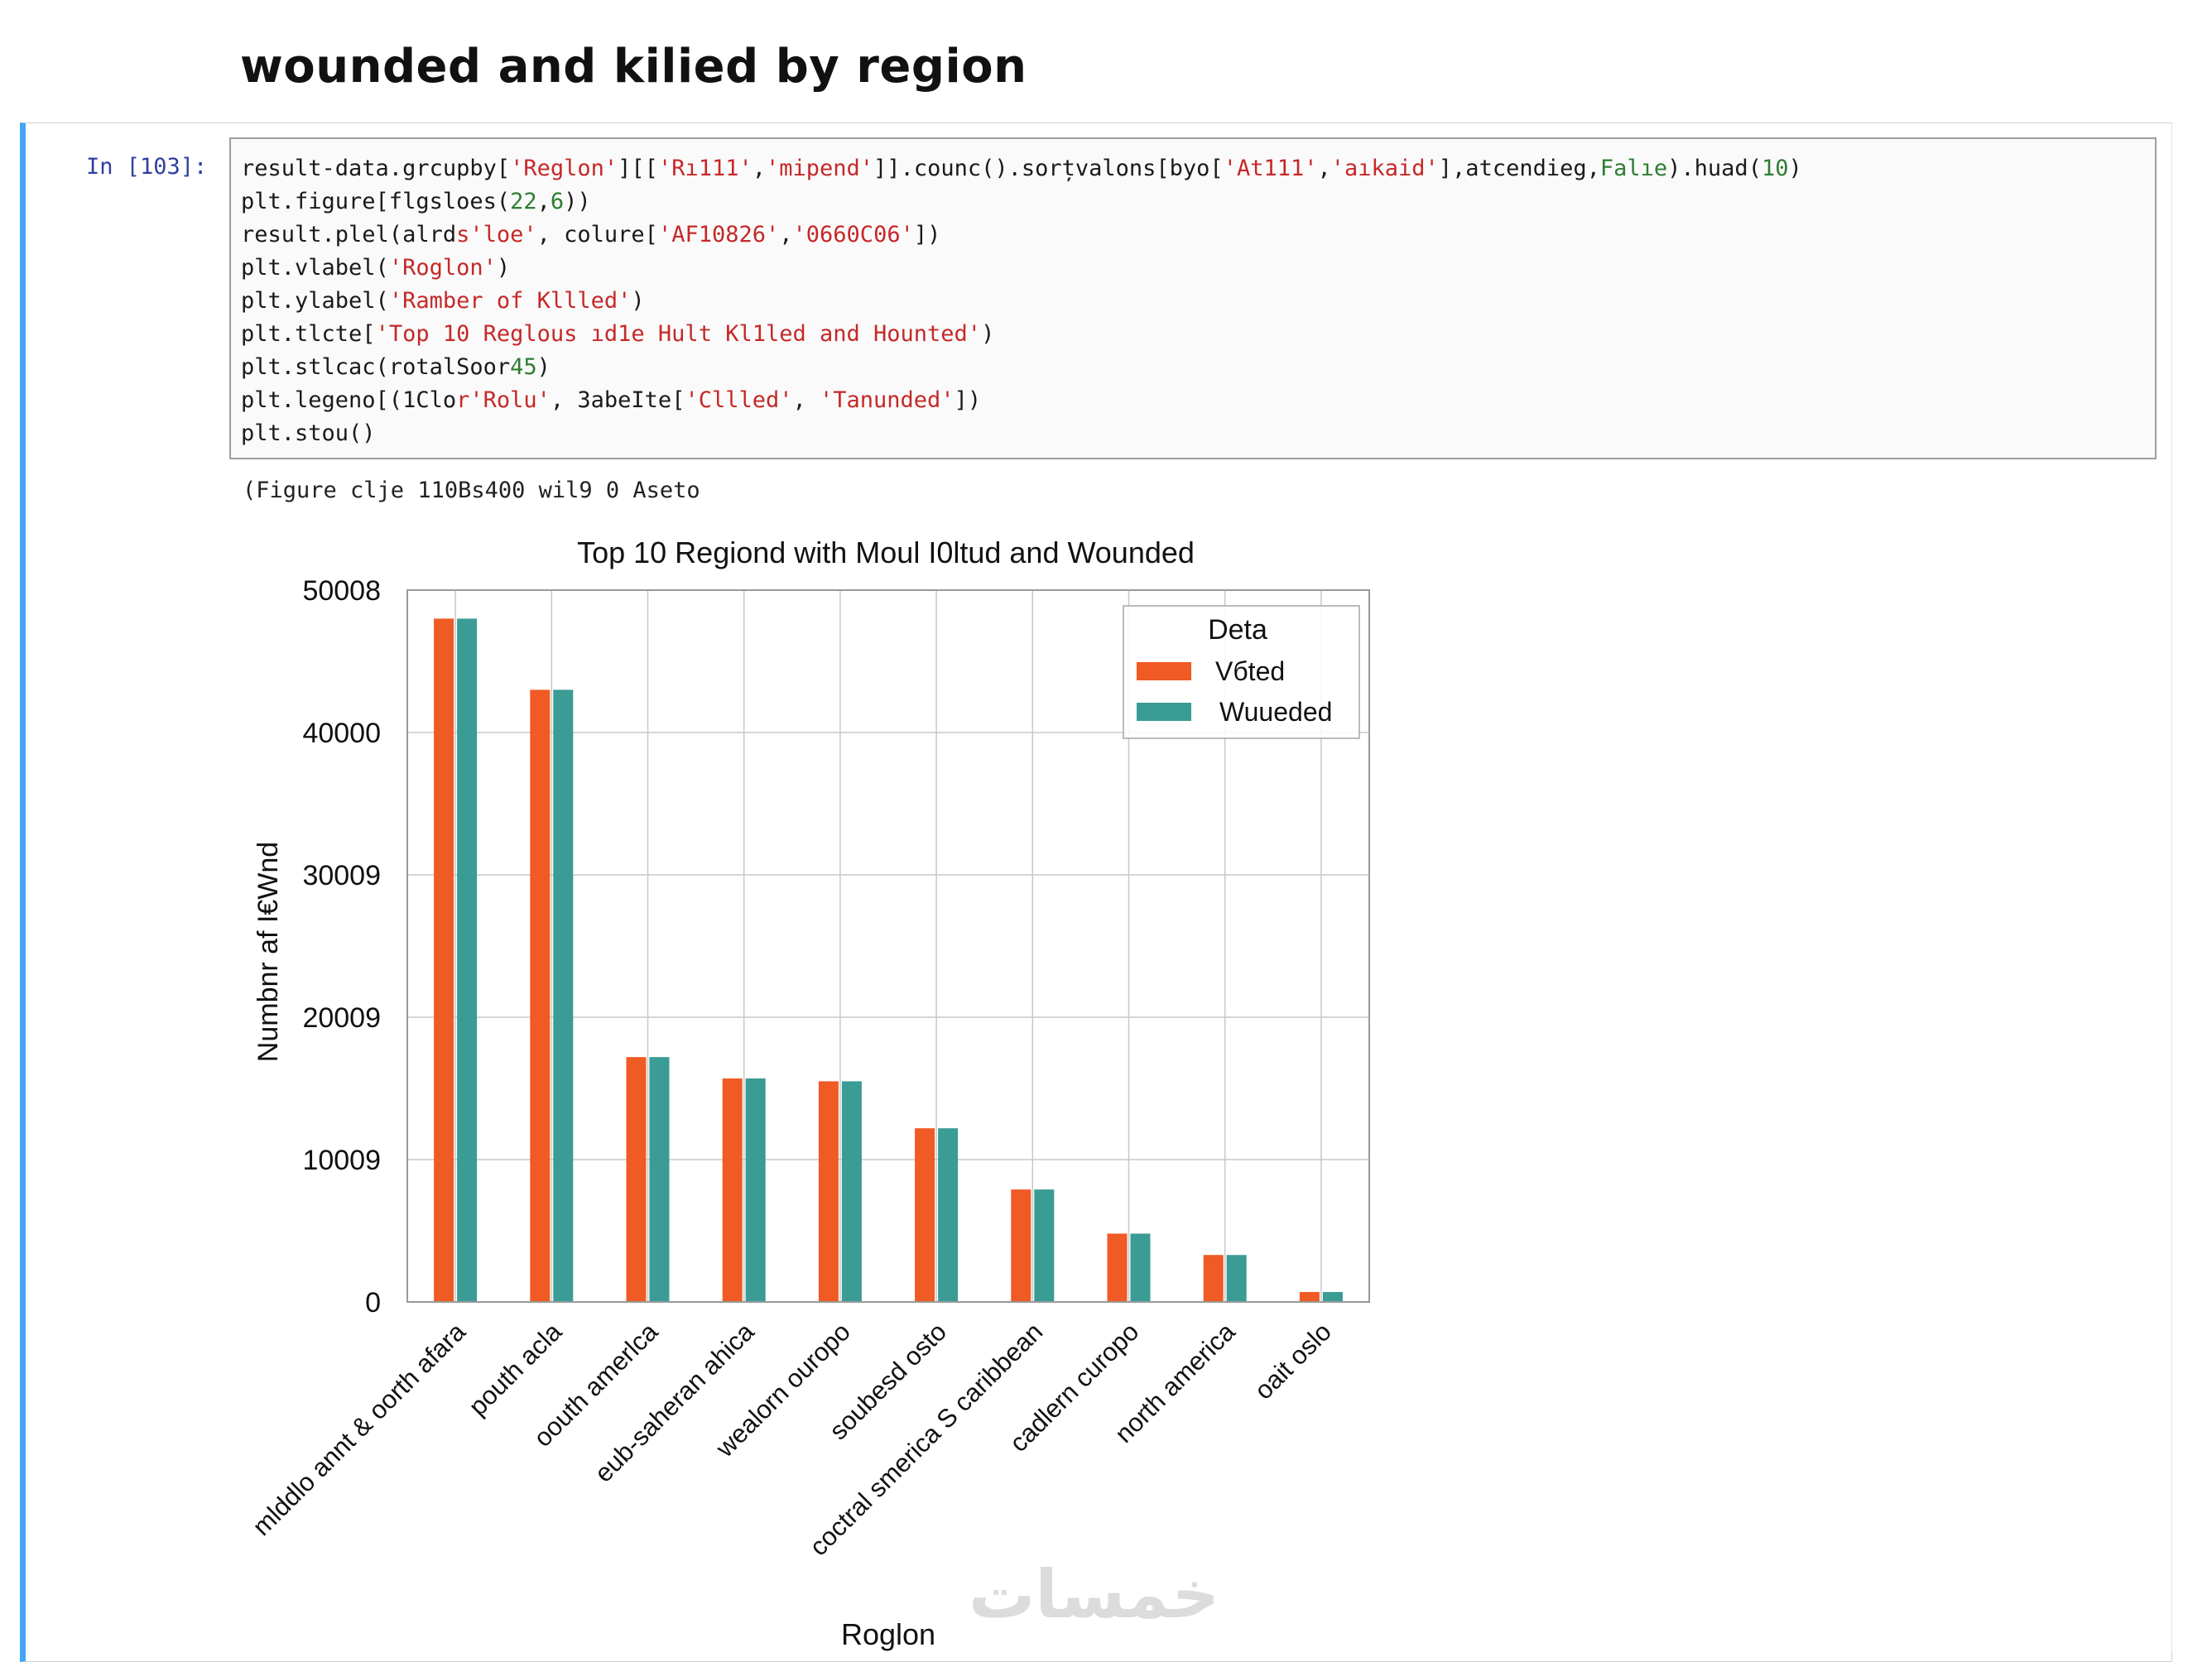 This screenshot has height=1662, width=2212. I want to click on y-tick-label: 20009, so click(341, 1018).